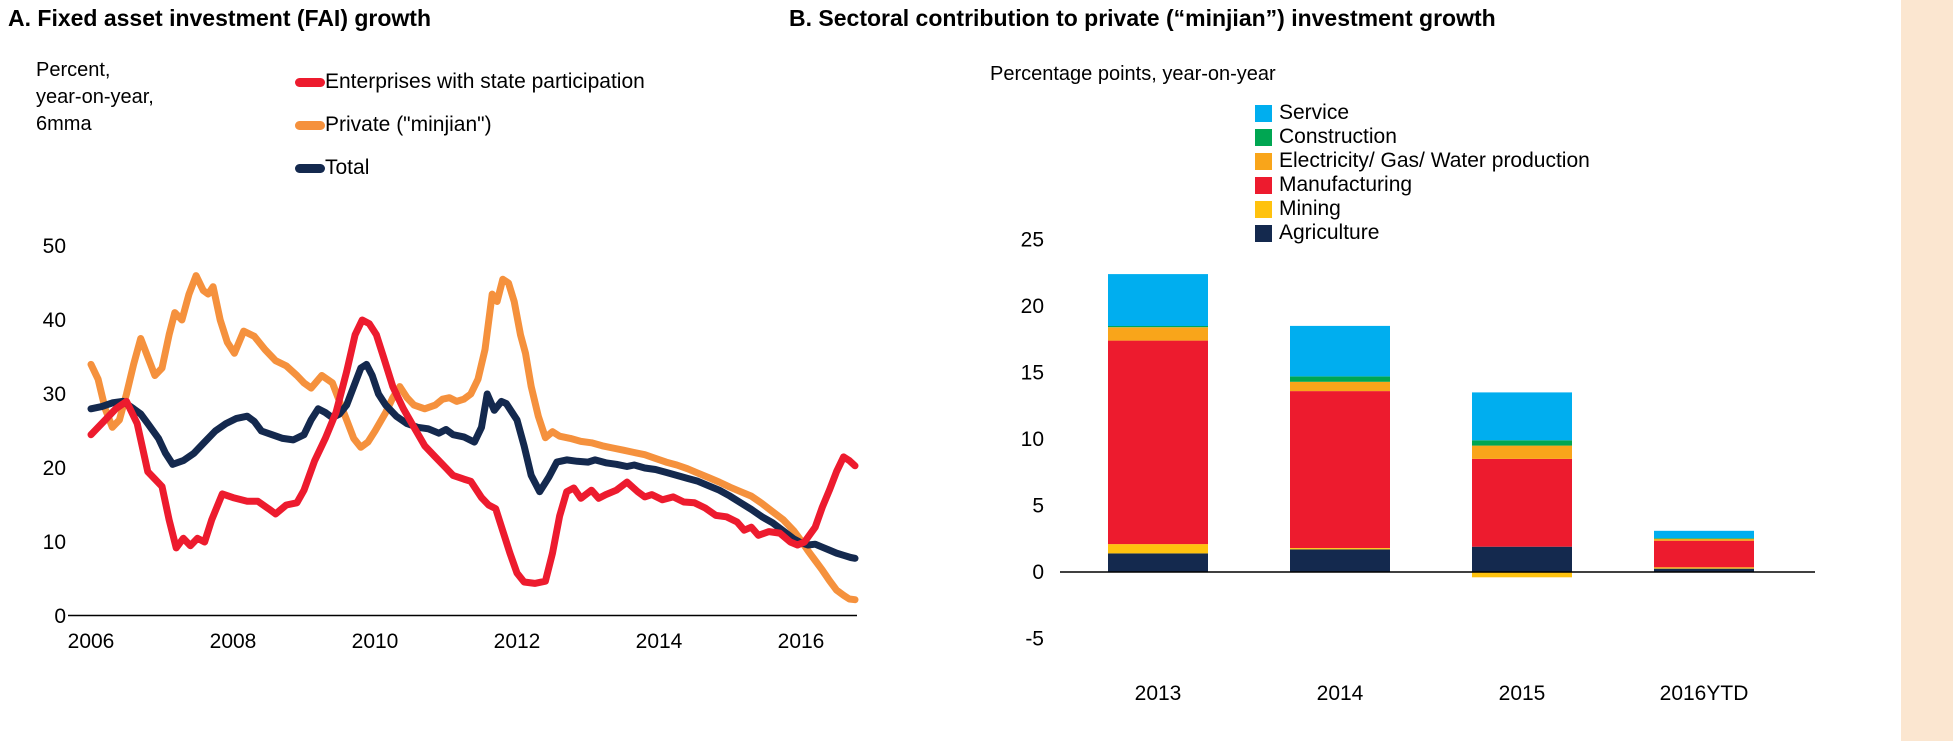 The image size is (1953, 741). I want to click on legend-item-total: Total, so click(470, 168).